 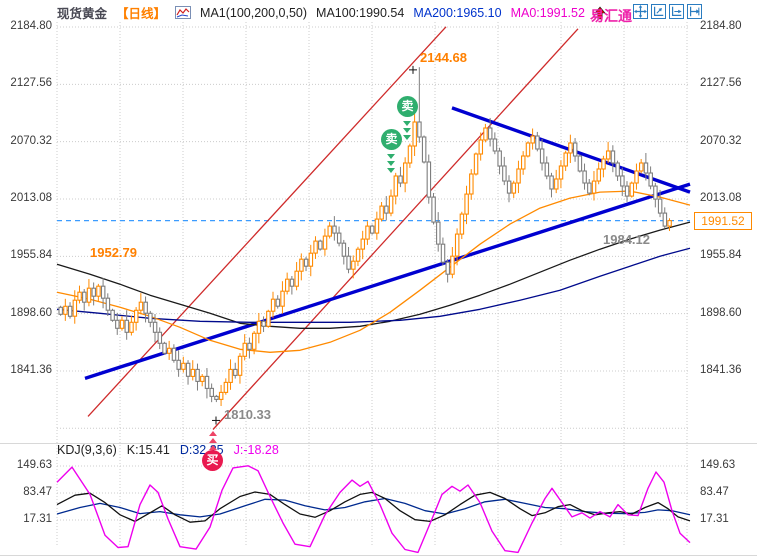 What do you see at coordinates (378, 443) in the screenshot?
I see `pane-separator` at bounding box center [378, 443].